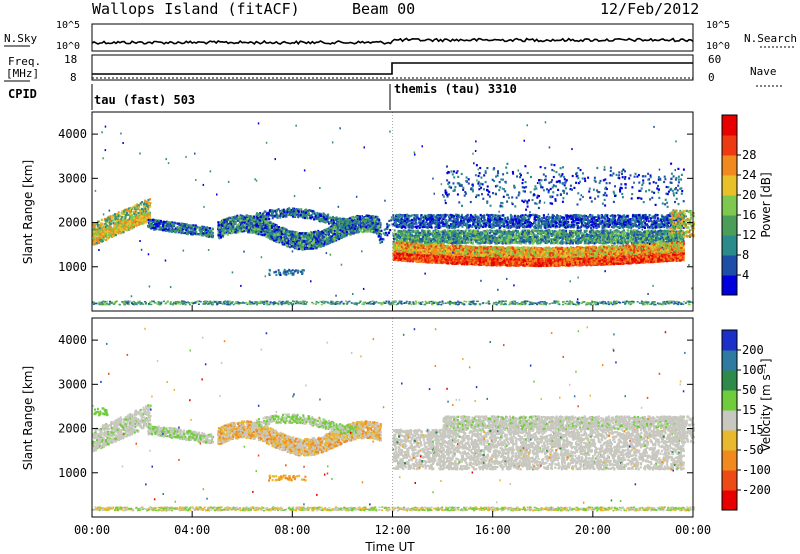 This screenshot has width=800, height=554. Describe the element at coordinates (20, 38) in the screenshot. I see `nsky-label: N.Sky` at that location.